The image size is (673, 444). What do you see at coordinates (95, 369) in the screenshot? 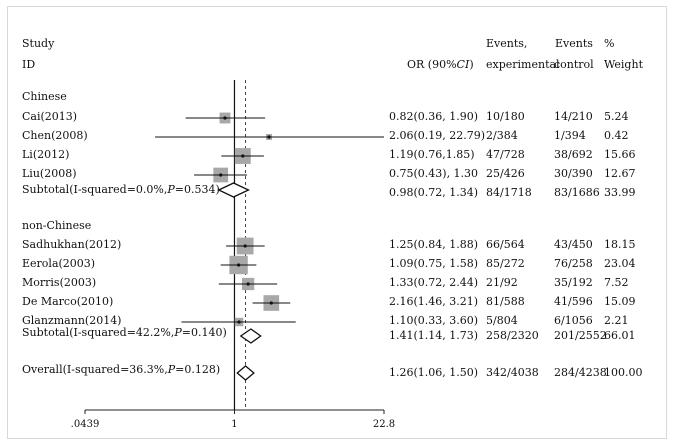
I see `overall-label-text: Overall(I-squared=36.3%,` at bounding box center [95, 369].